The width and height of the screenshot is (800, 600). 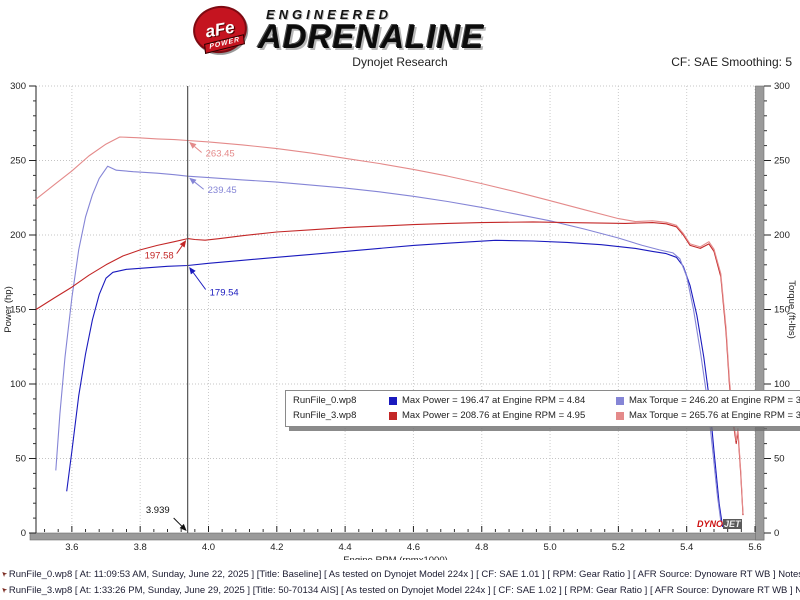 What do you see at coordinates (791, 309) in the screenshot?
I see `torque-axis-title: Torque (ft-lbs)` at bounding box center [791, 309].